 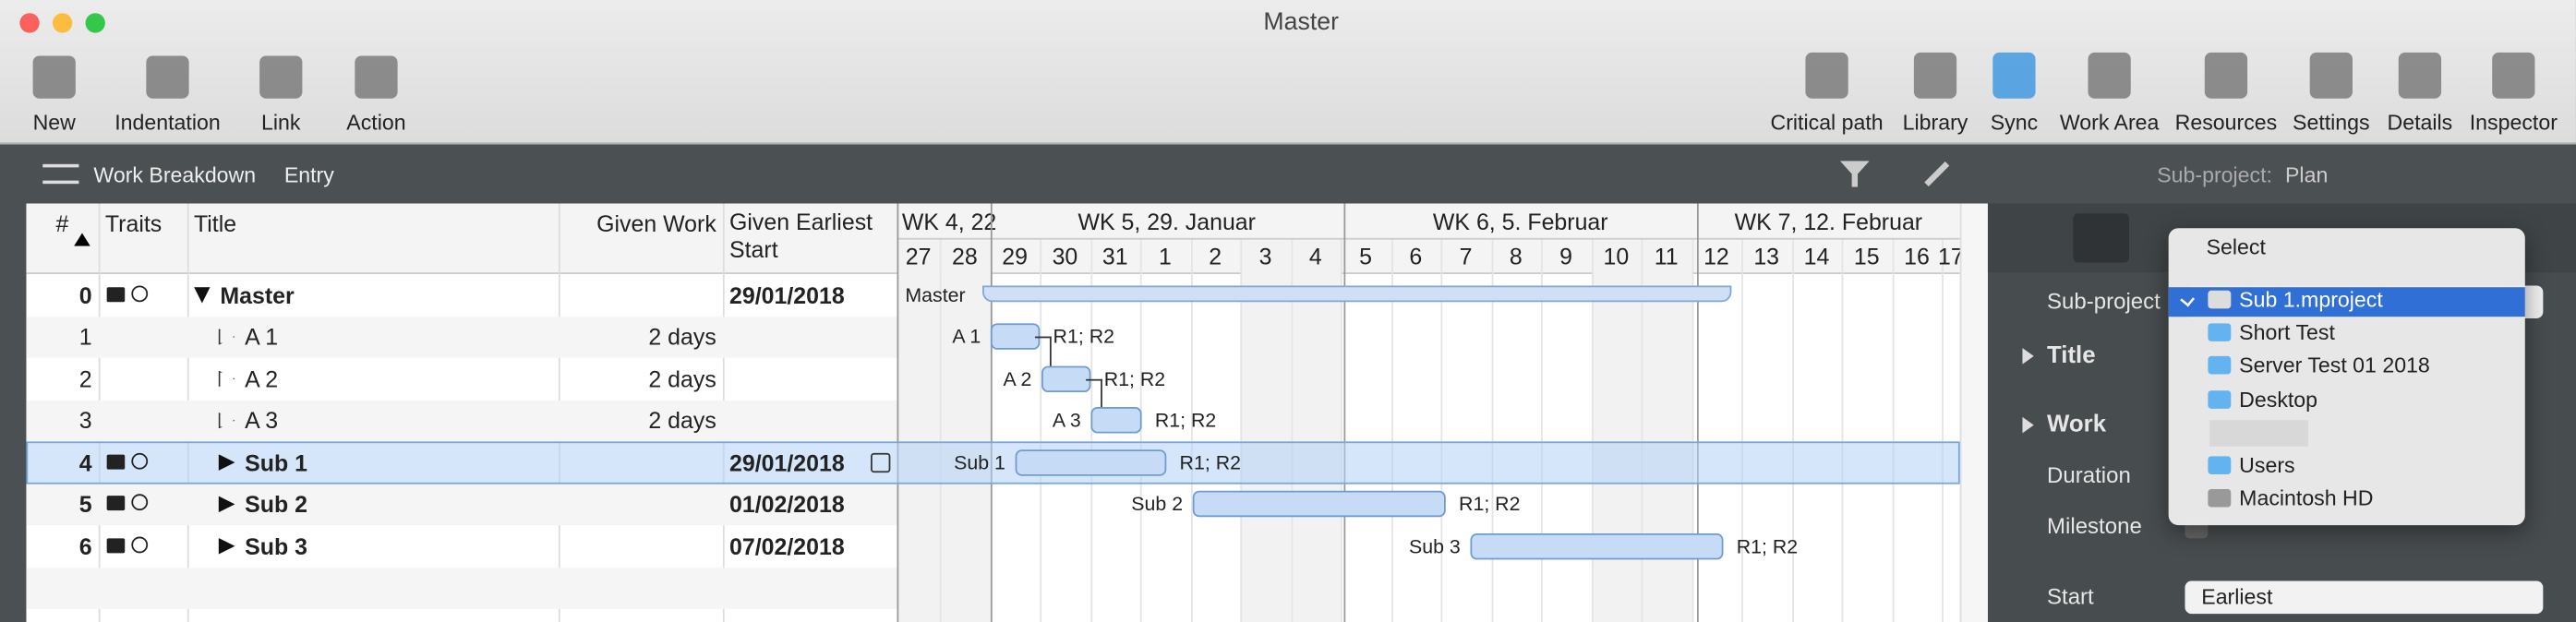 I want to click on calendar-button, so click(x=881, y=462).